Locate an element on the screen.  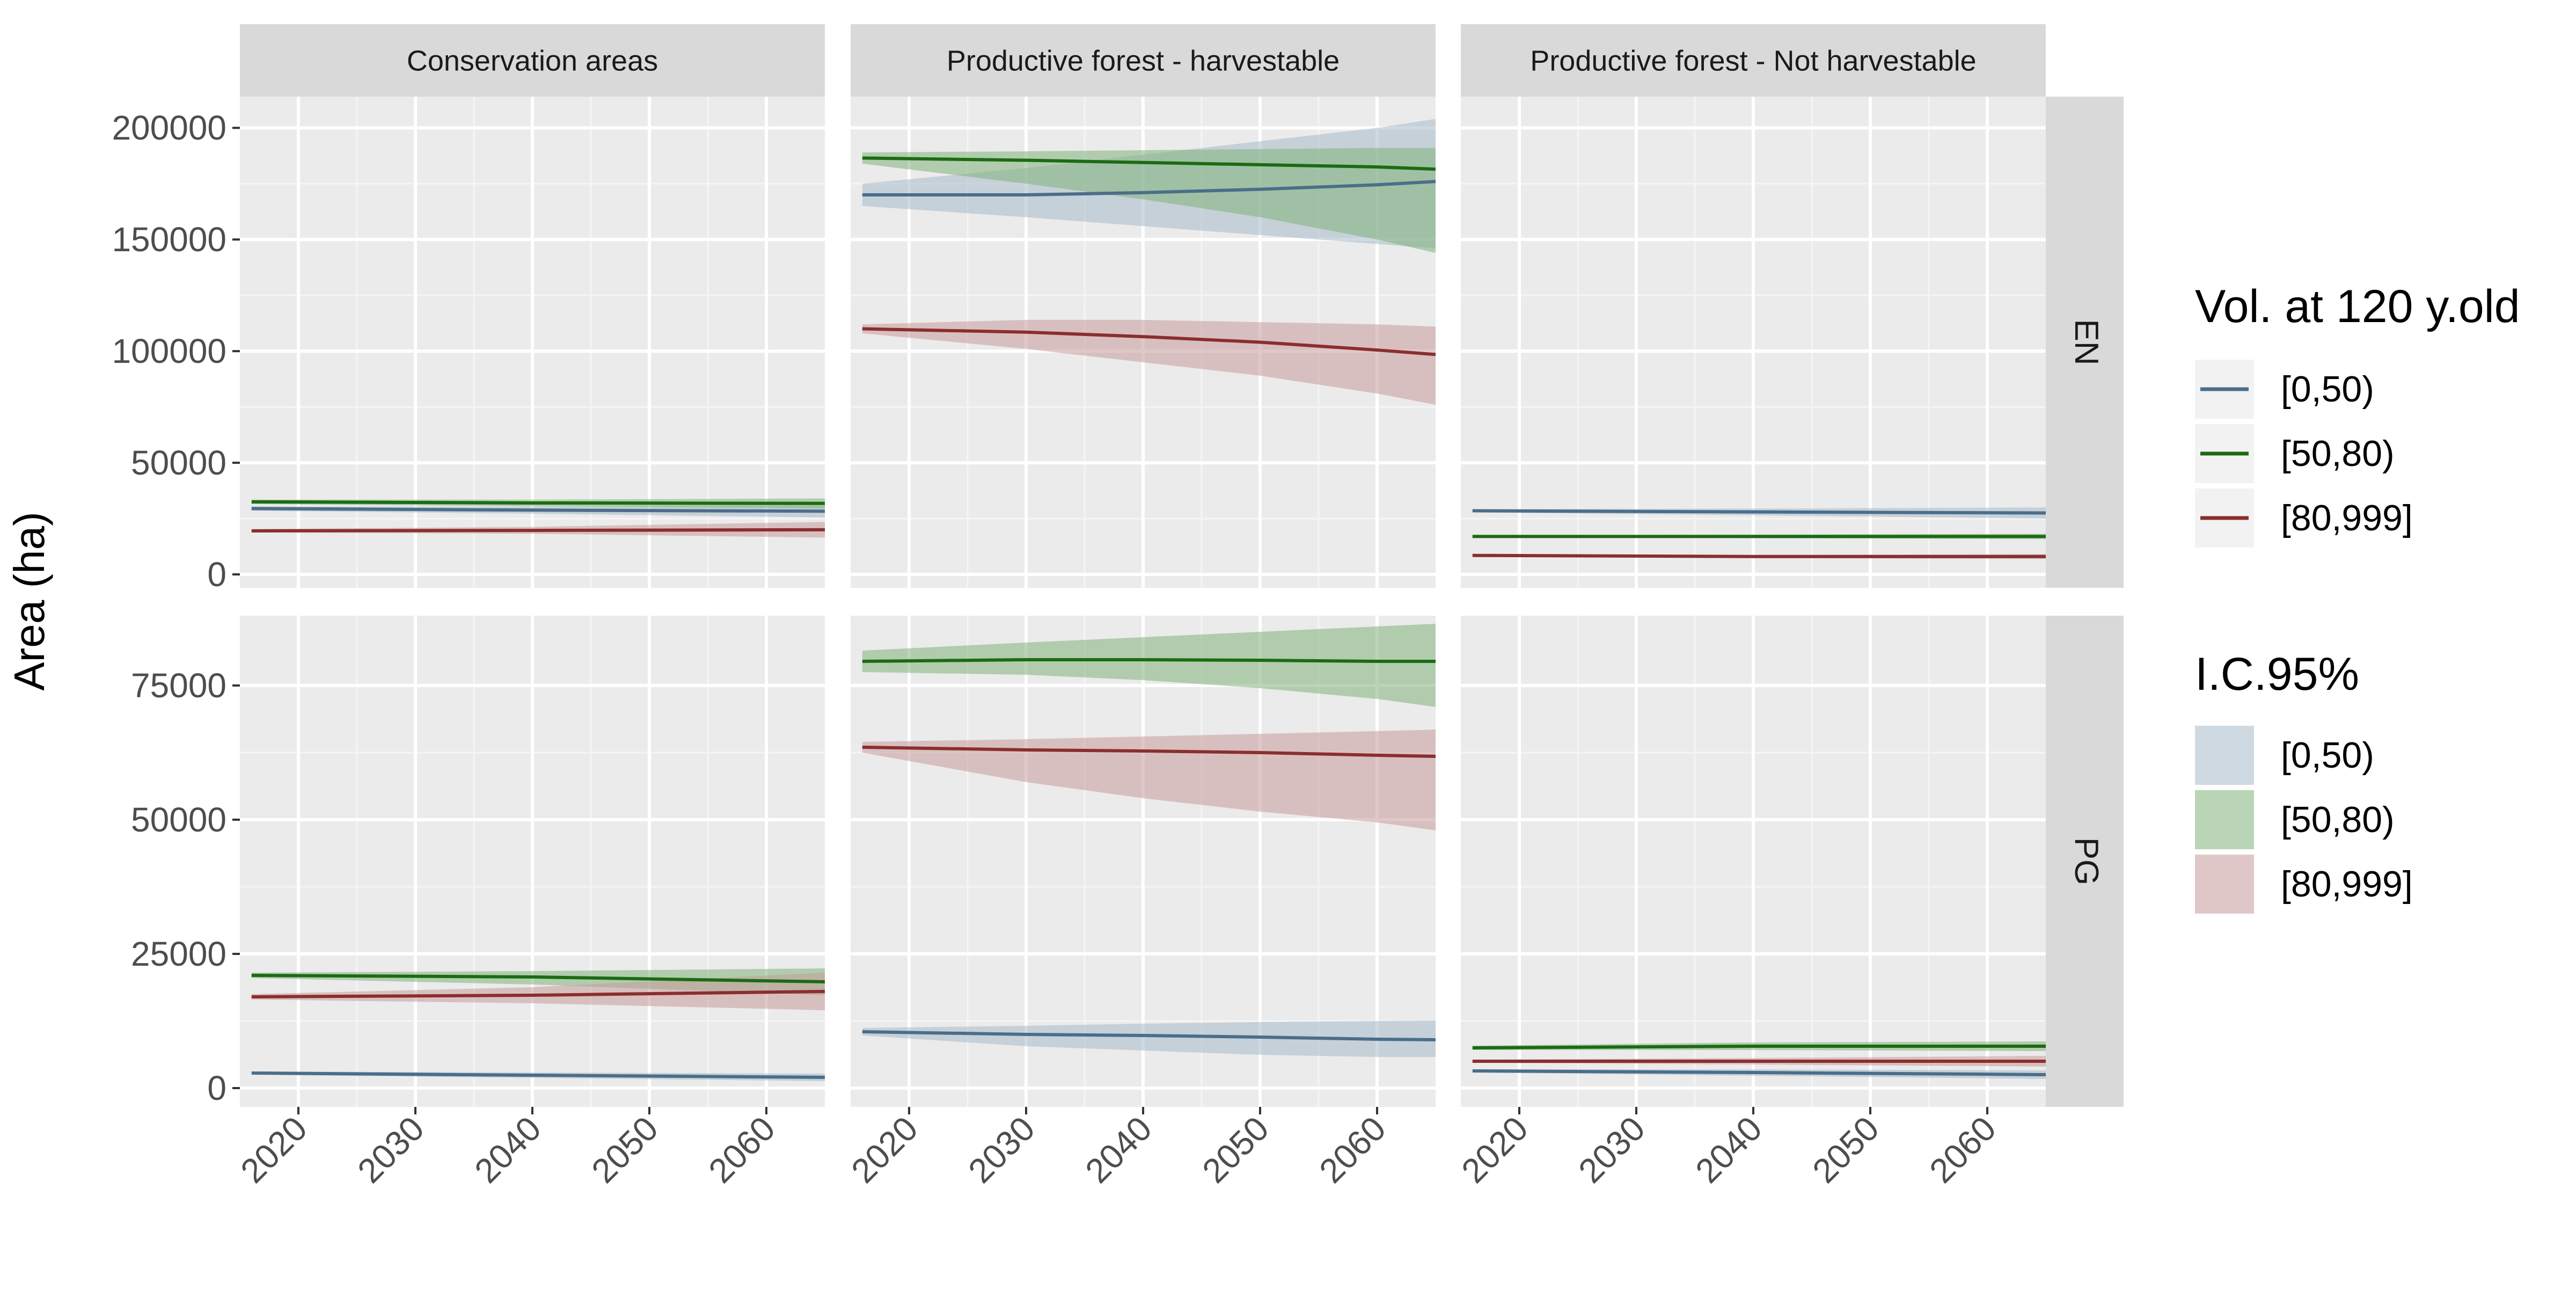
y-axis-title: Area (ha) is located at coordinates (29, 601).